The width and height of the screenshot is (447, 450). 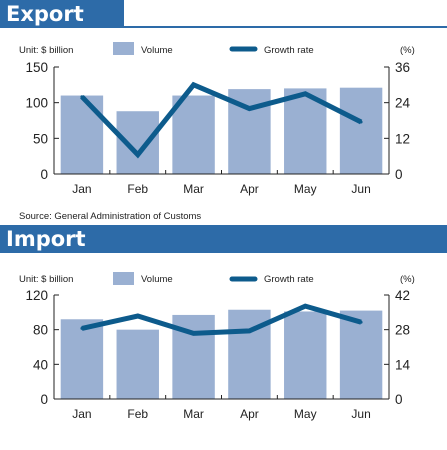 I want to click on bar-volume-mar, so click(x=193, y=134).